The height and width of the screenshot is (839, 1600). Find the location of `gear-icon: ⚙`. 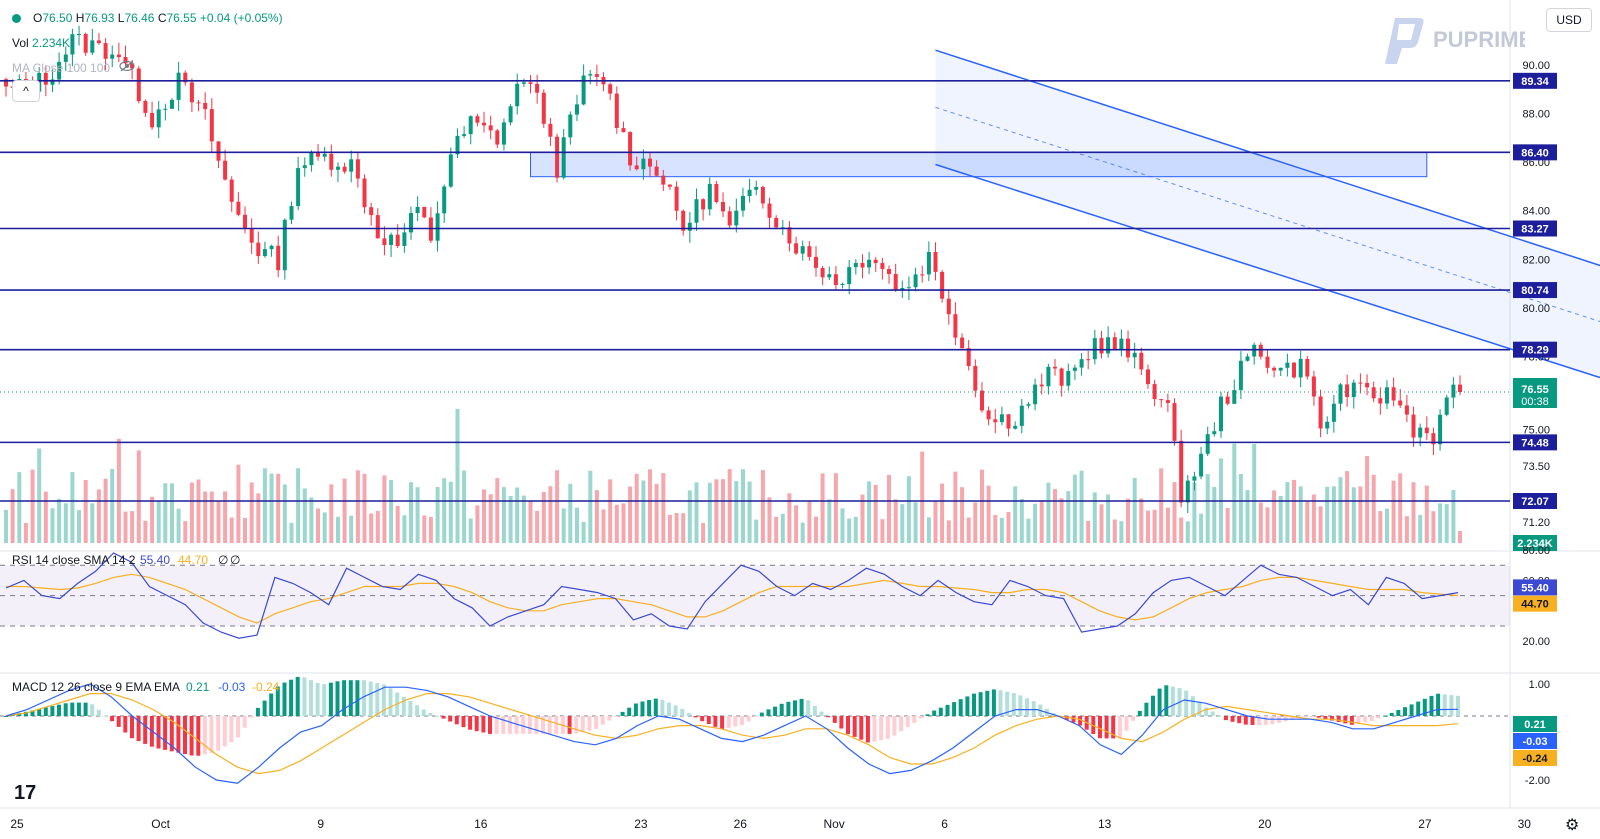

gear-icon: ⚙ is located at coordinates (1572, 825).